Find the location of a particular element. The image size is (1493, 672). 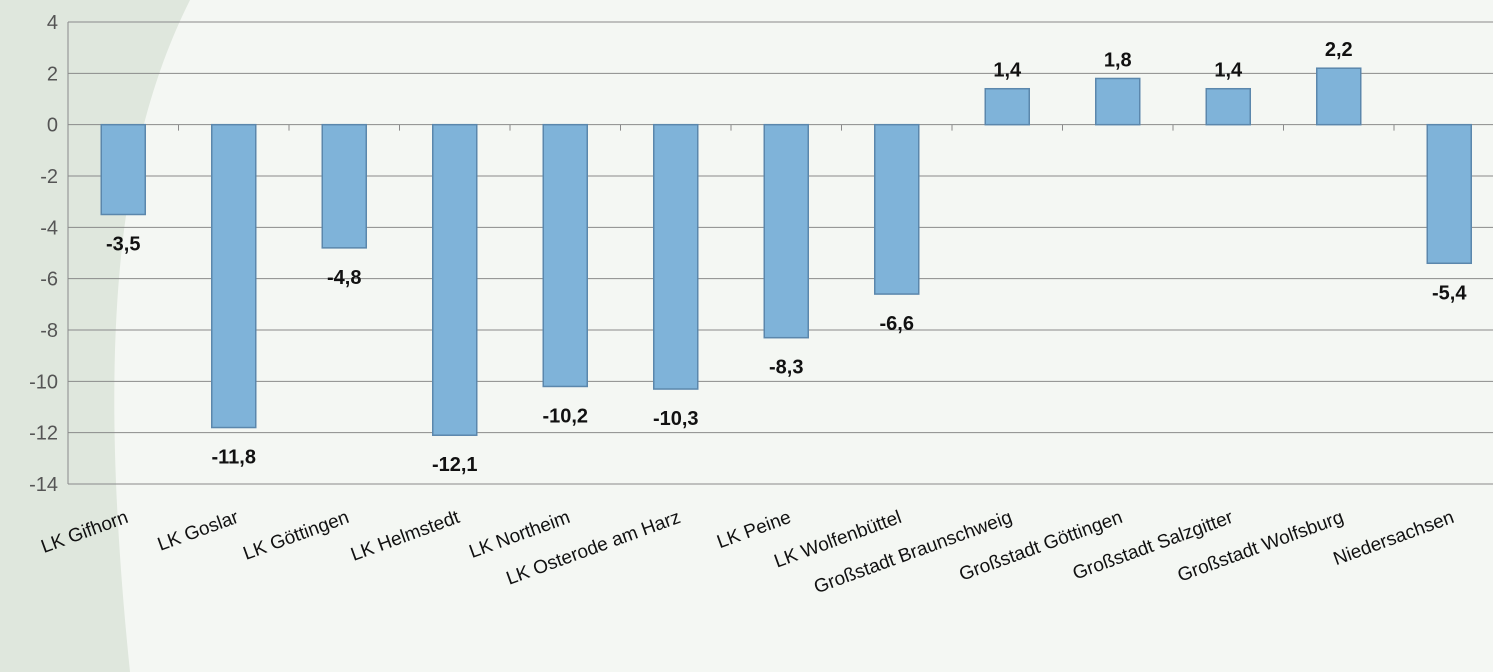

category-label: LK Goslar is located at coordinates (198, 531).